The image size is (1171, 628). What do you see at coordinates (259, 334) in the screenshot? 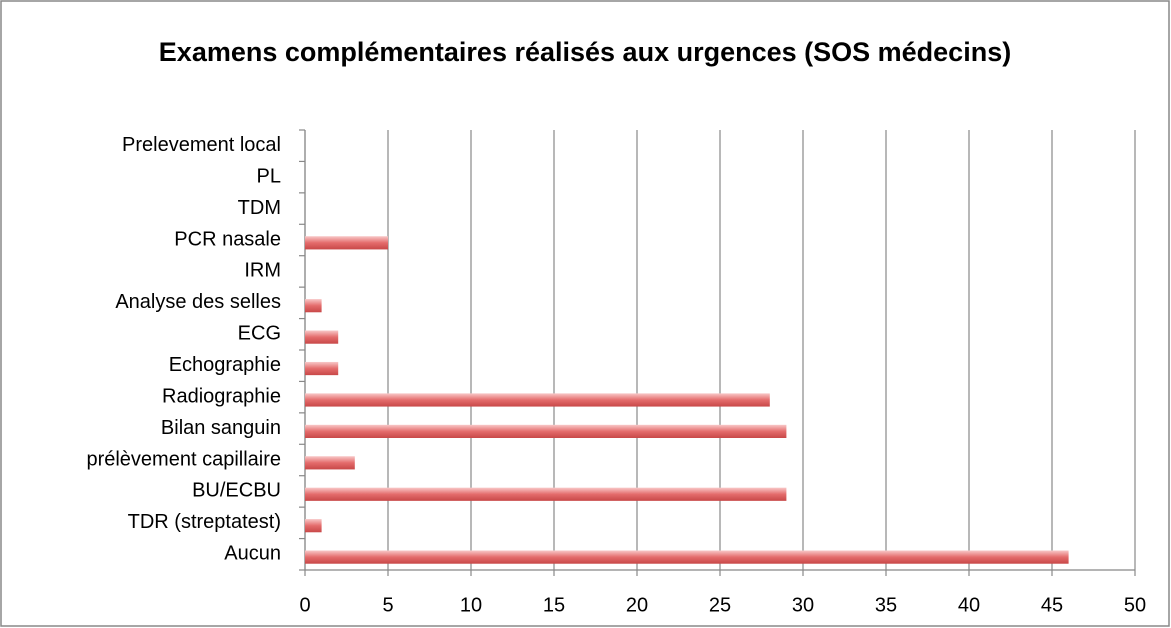
I see `y-tick-label: ECG` at bounding box center [259, 334].